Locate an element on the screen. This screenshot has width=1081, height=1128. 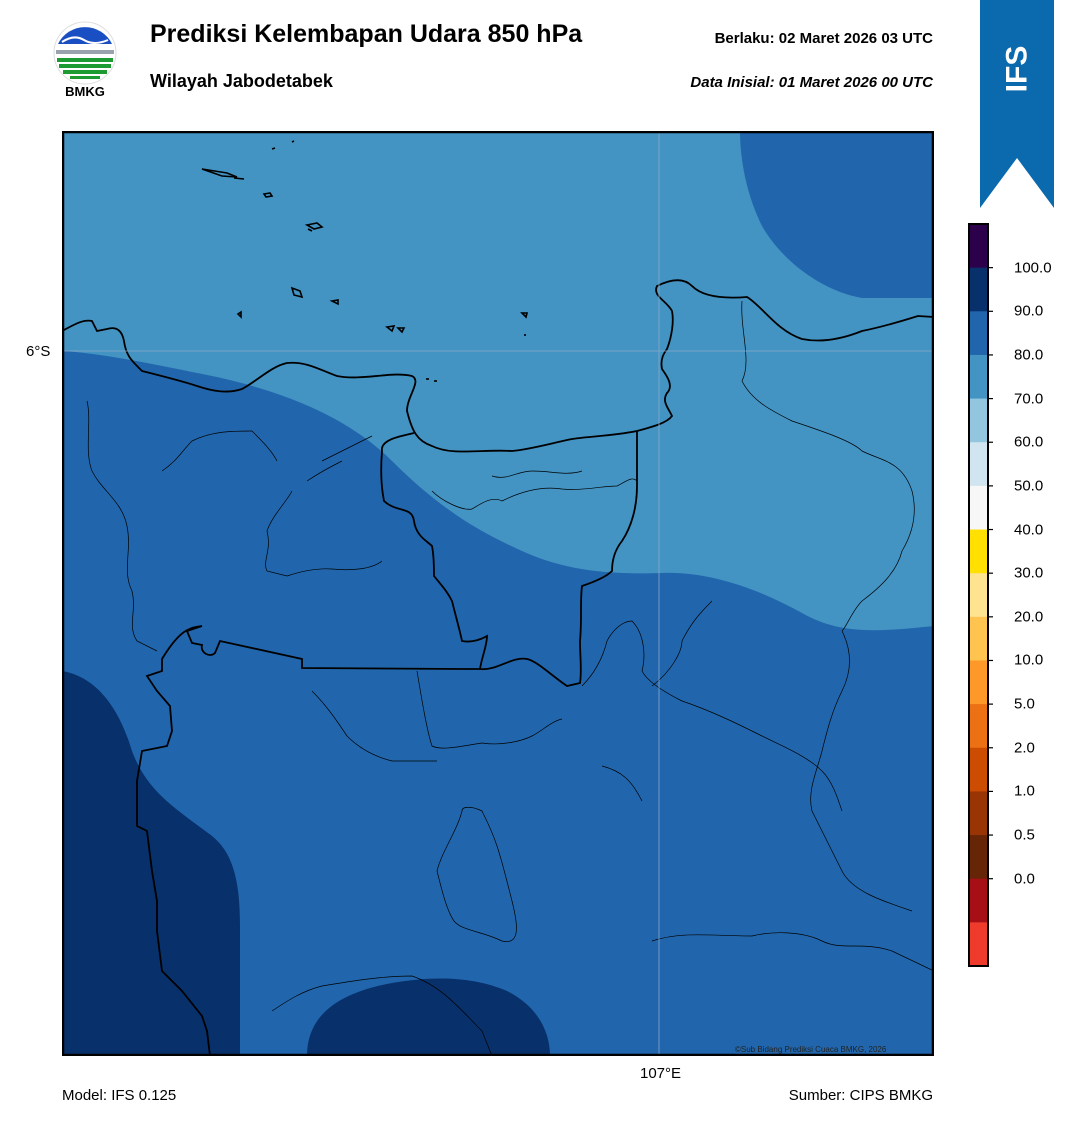
colorbar-tick-label: 0.0 is located at coordinates (1024, 879).